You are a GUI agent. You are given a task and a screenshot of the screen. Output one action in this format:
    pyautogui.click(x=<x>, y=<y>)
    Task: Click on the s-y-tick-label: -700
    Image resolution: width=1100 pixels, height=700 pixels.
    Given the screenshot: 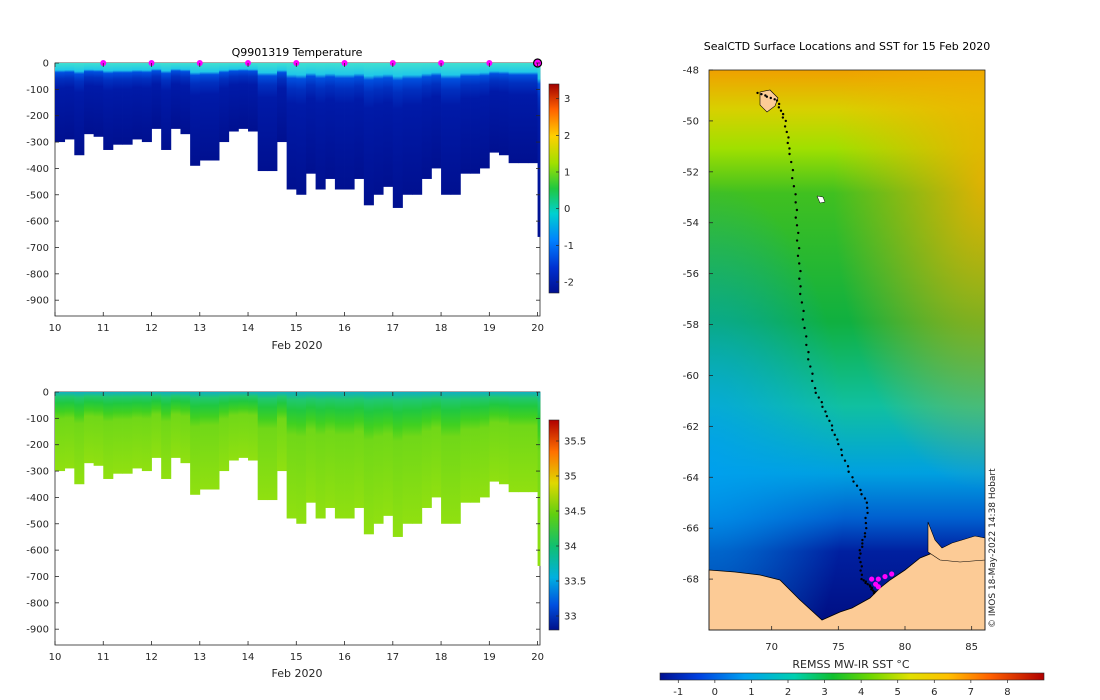 What is the action you would take?
    pyautogui.click(x=37, y=577)
    